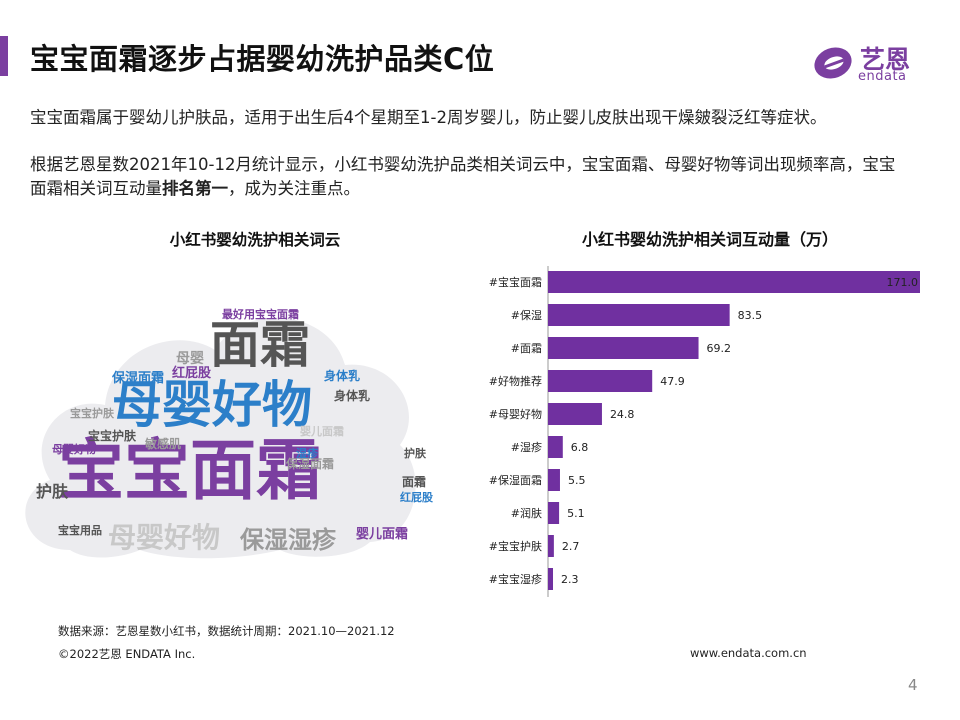 The height and width of the screenshot is (720, 960). What do you see at coordinates (163, 444) in the screenshot?
I see `cloud-word: 敏感肌` at bounding box center [163, 444].